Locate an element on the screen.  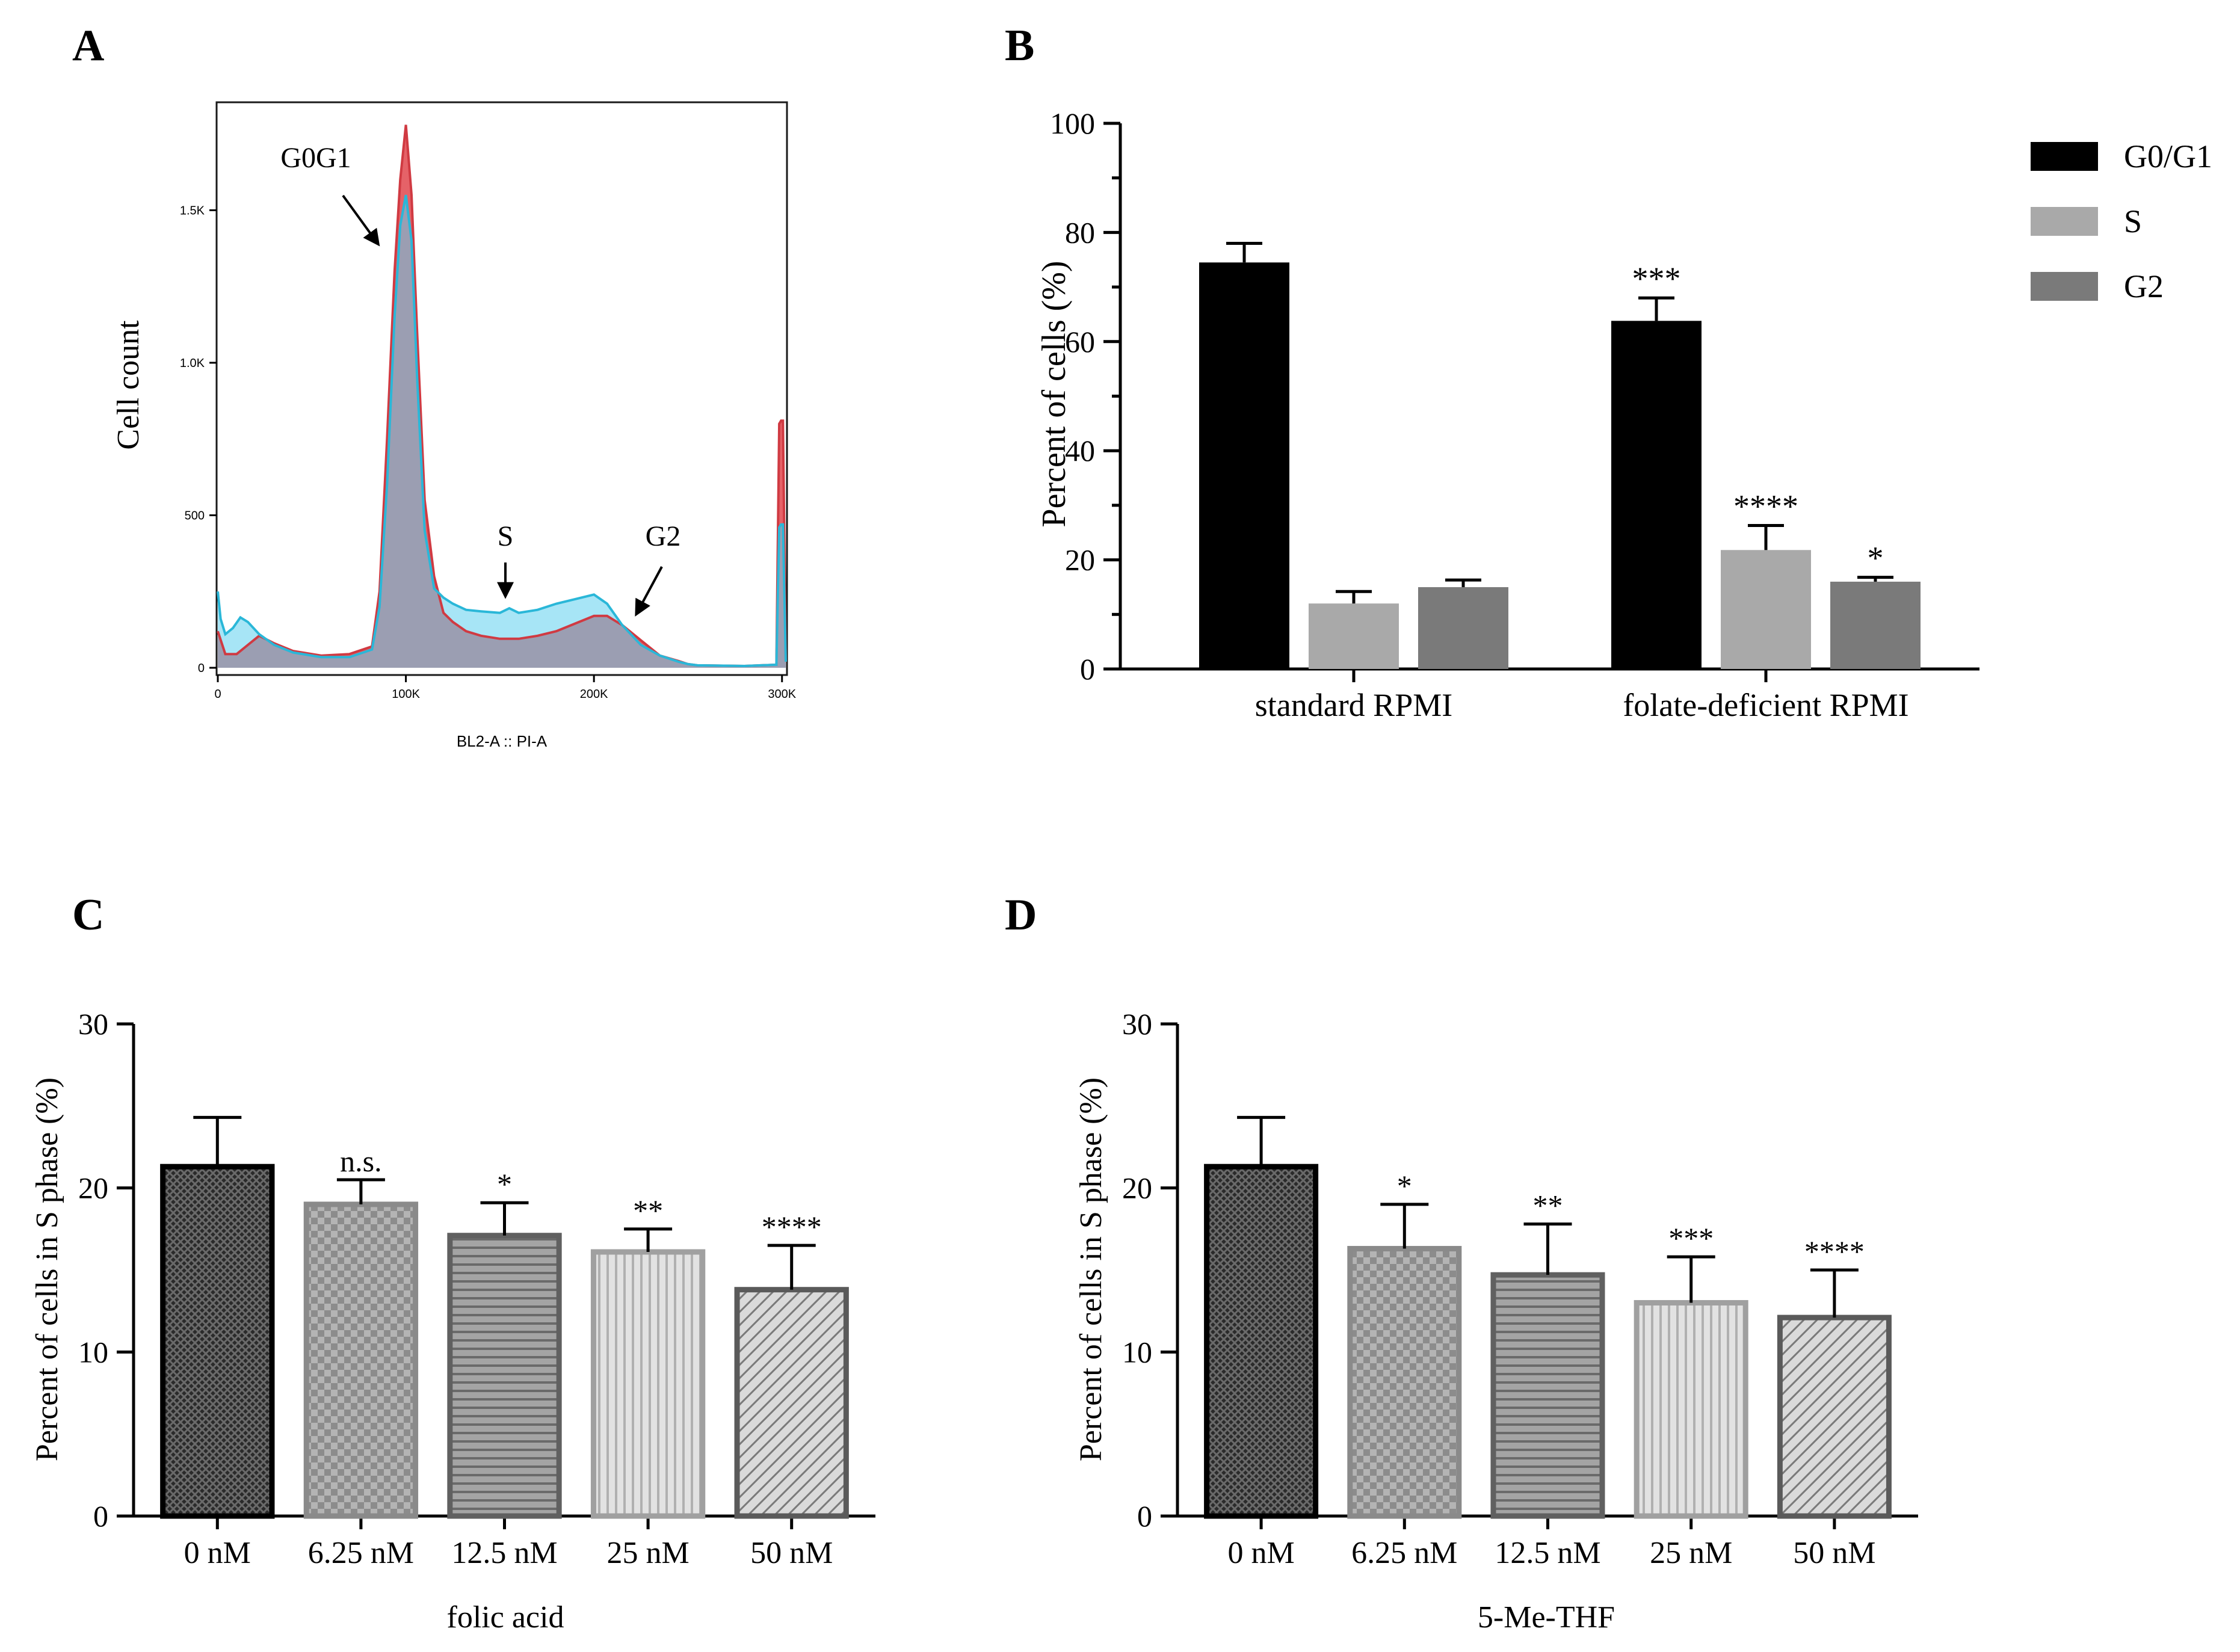
flow-ytick-label: 0 is located at coordinates (201, 668).